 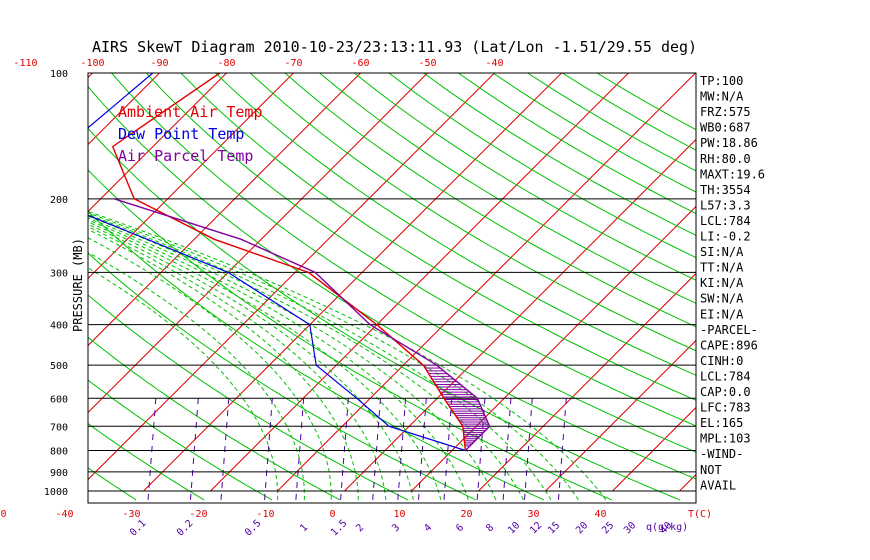 I want to click on index-item: FRZ:575, so click(x=725, y=112).